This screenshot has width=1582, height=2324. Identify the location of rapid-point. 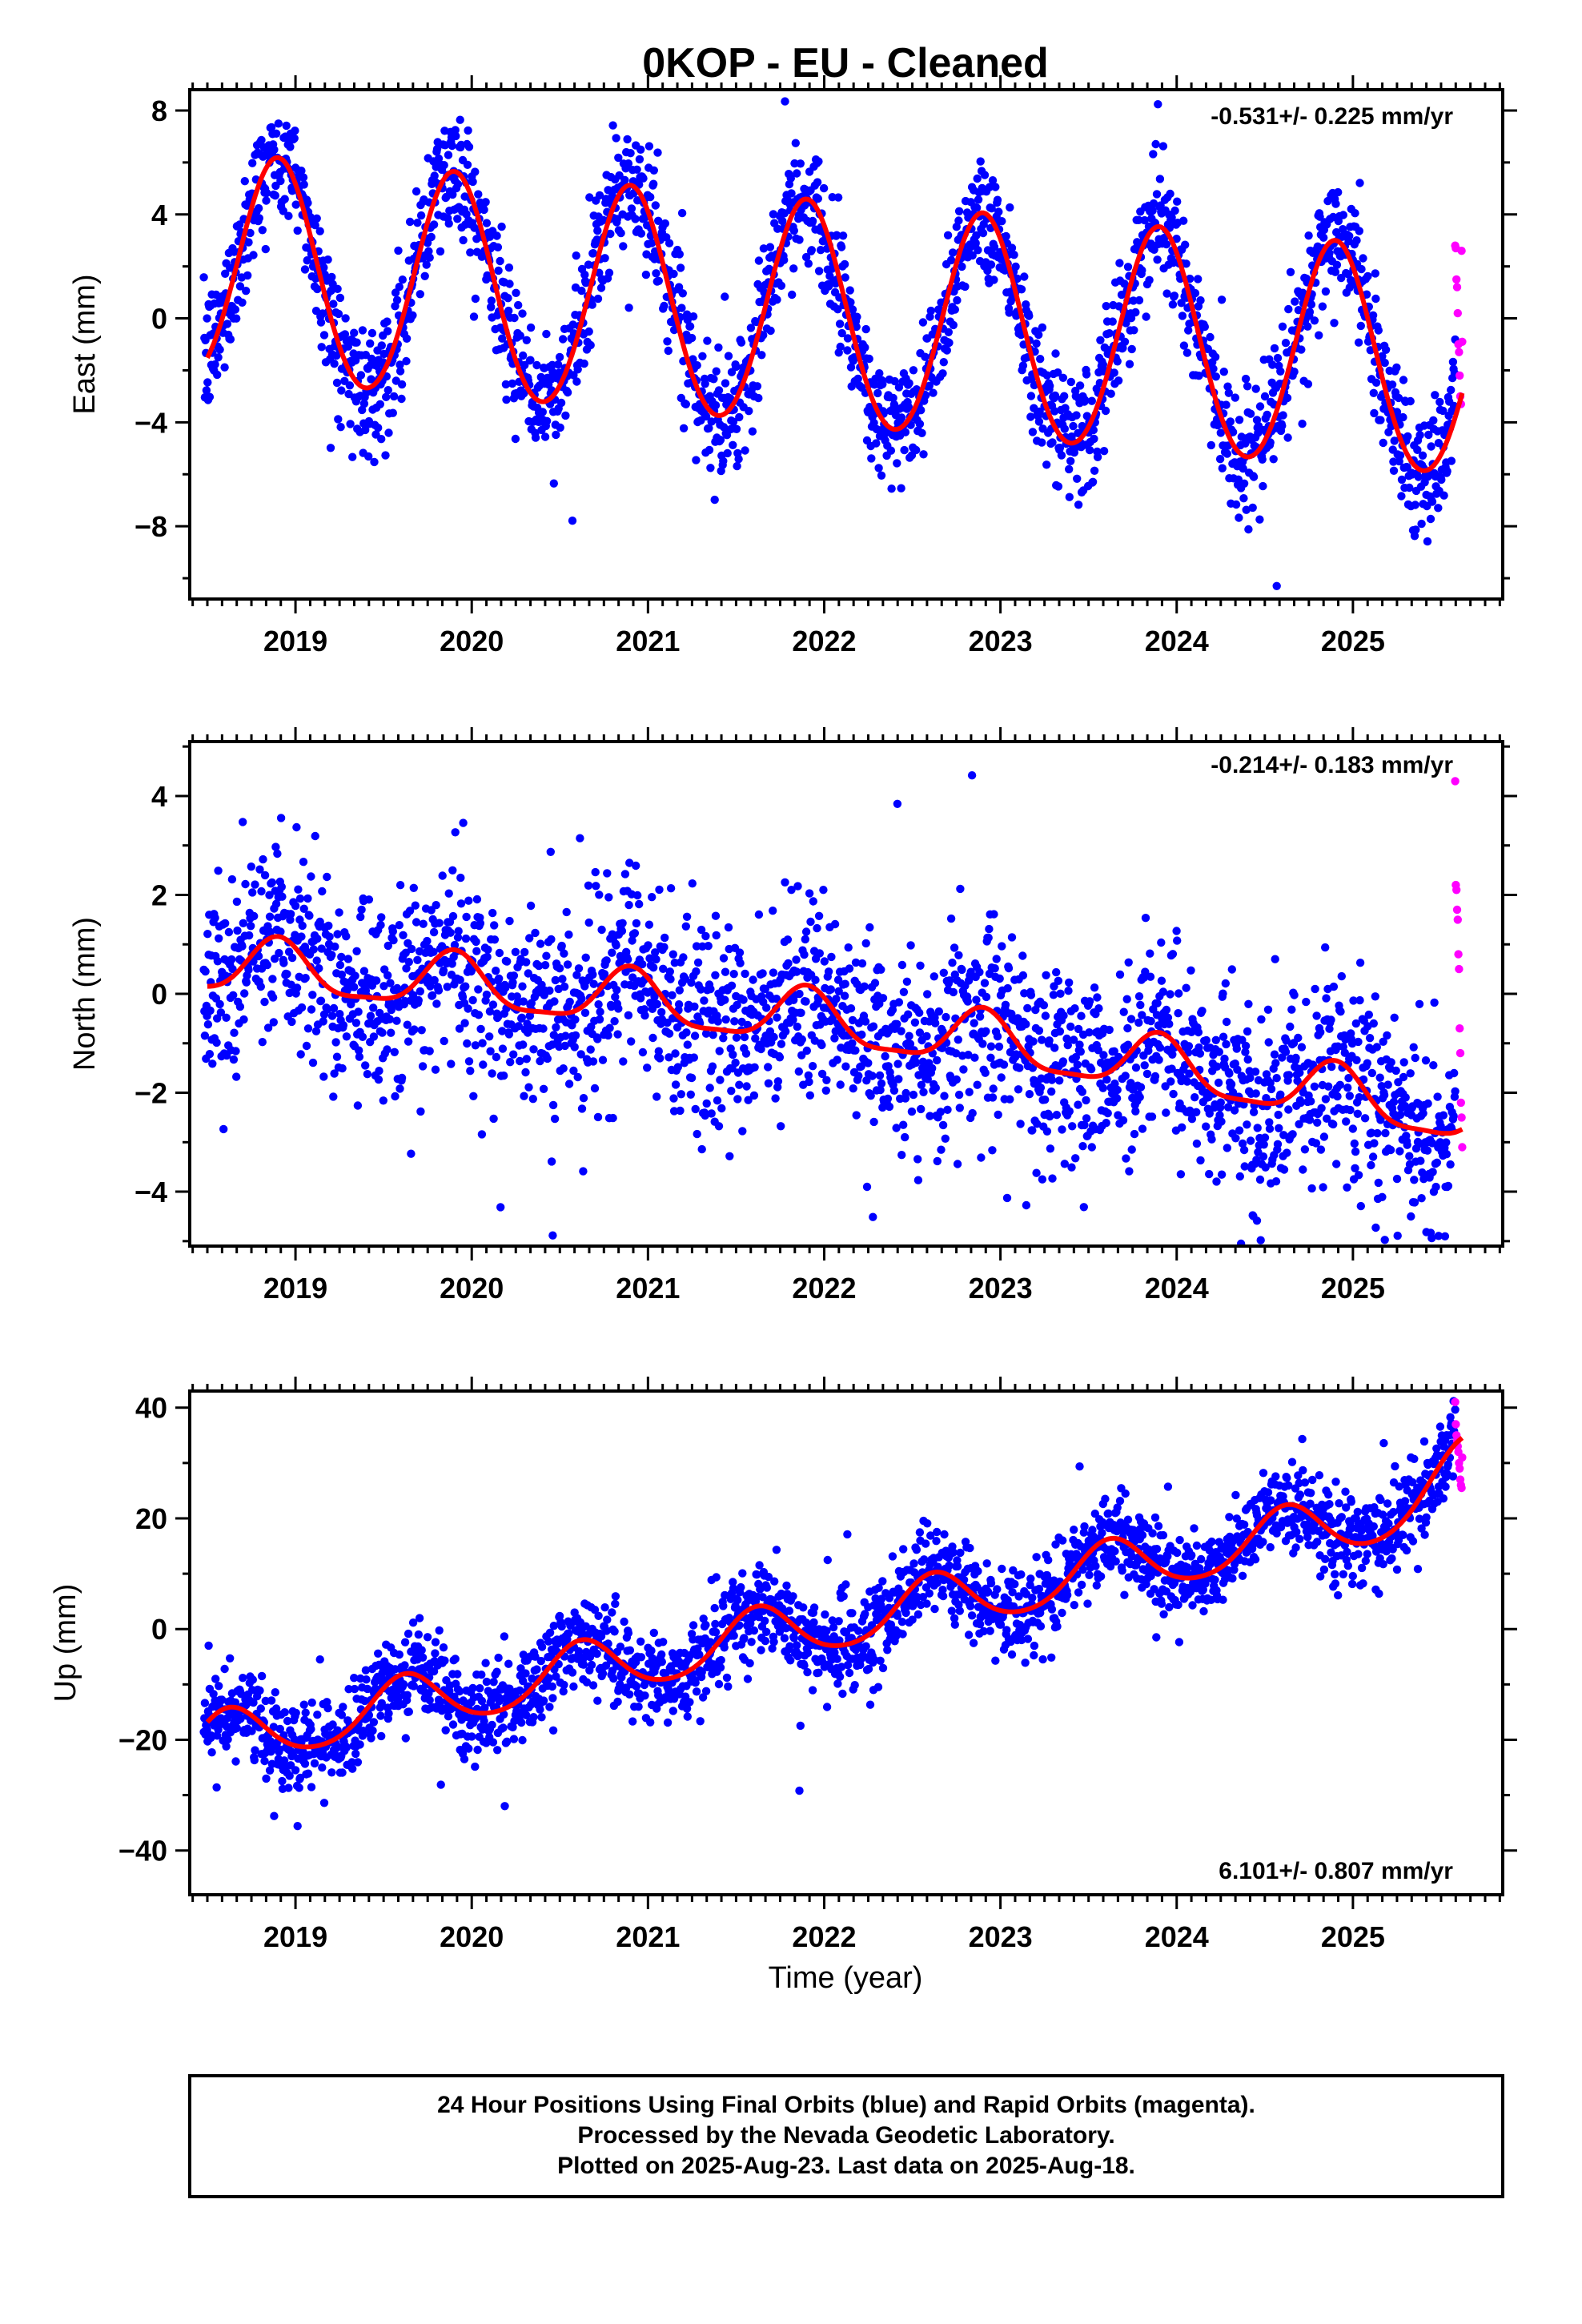
(1460, 1028).